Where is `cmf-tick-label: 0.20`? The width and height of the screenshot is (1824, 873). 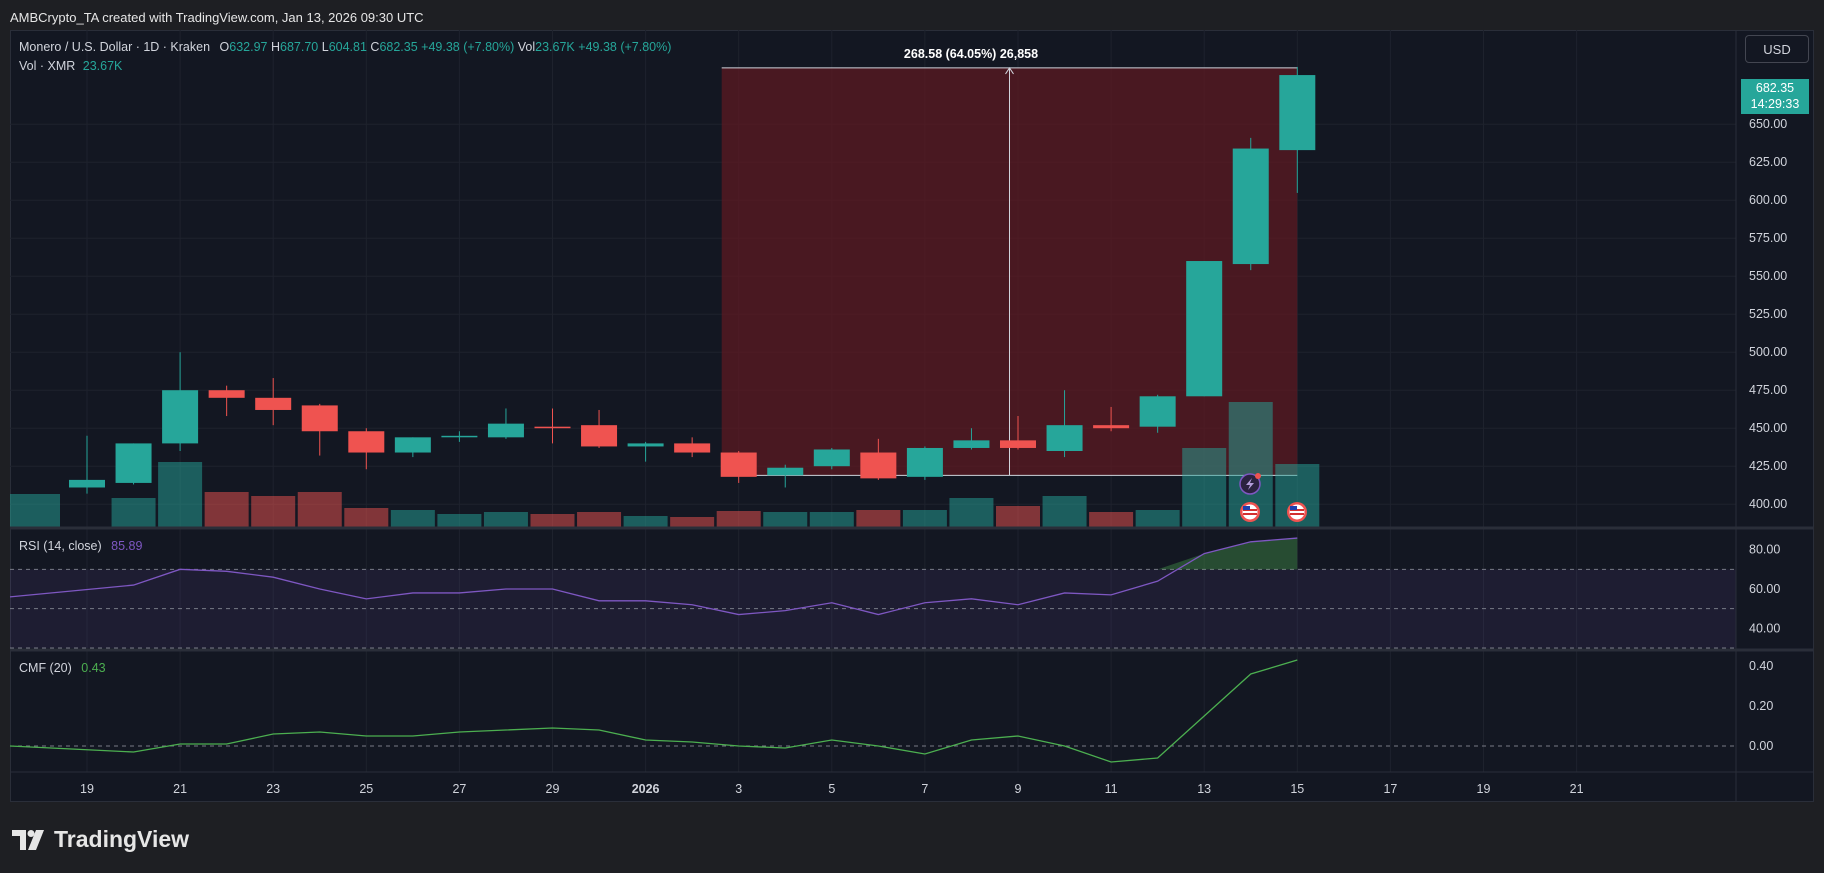
cmf-tick-label: 0.20 is located at coordinates (1761, 706).